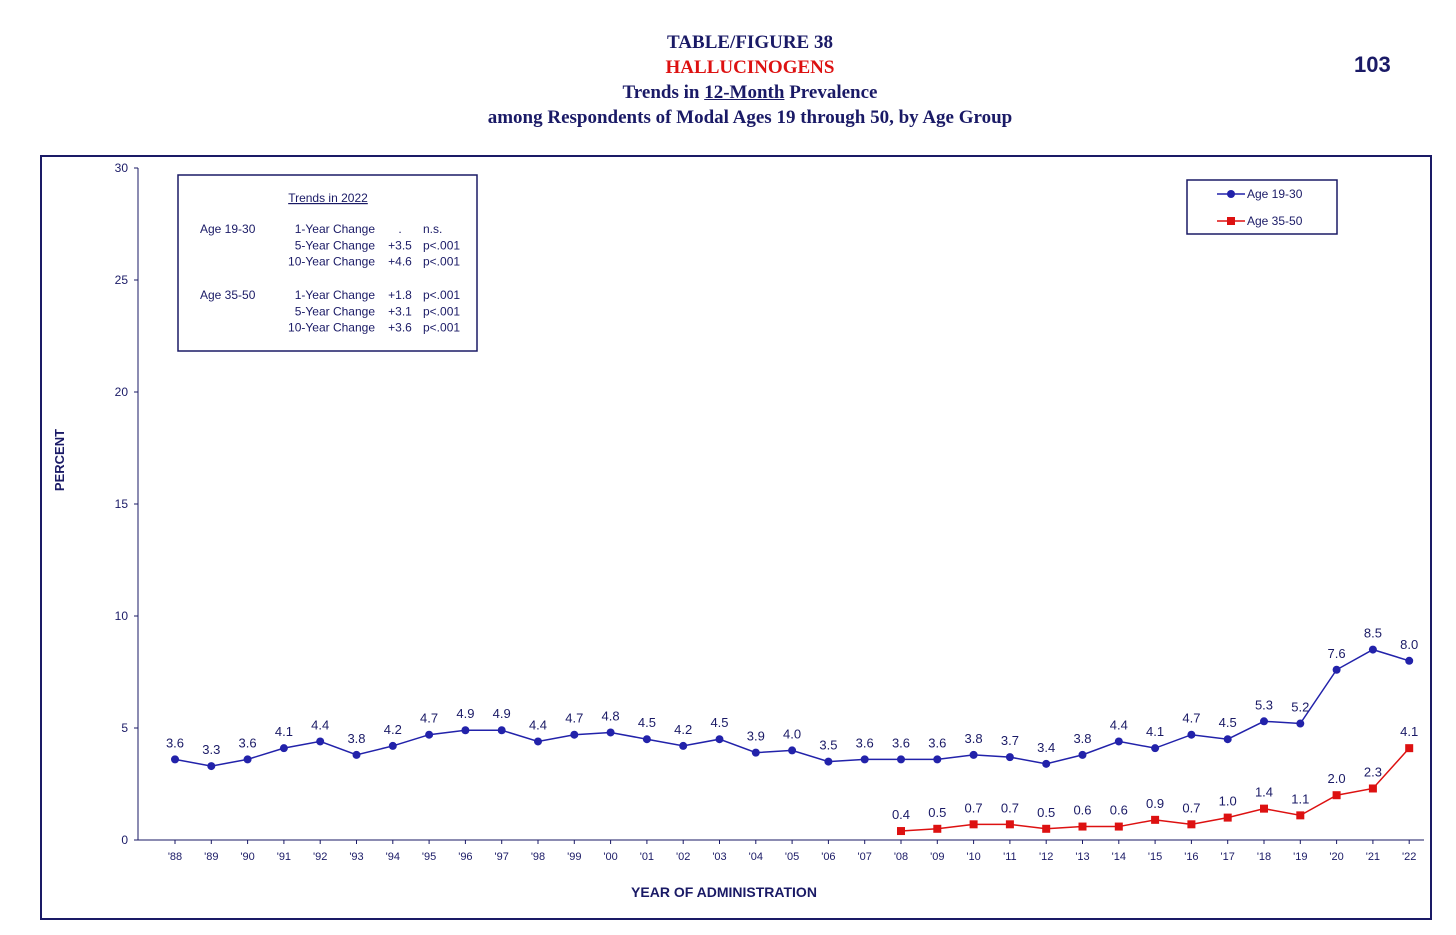 This screenshot has height=935, width=1456. Describe the element at coordinates (1373, 633) in the screenshot. I see `data-label-1: 8.5` at that location.